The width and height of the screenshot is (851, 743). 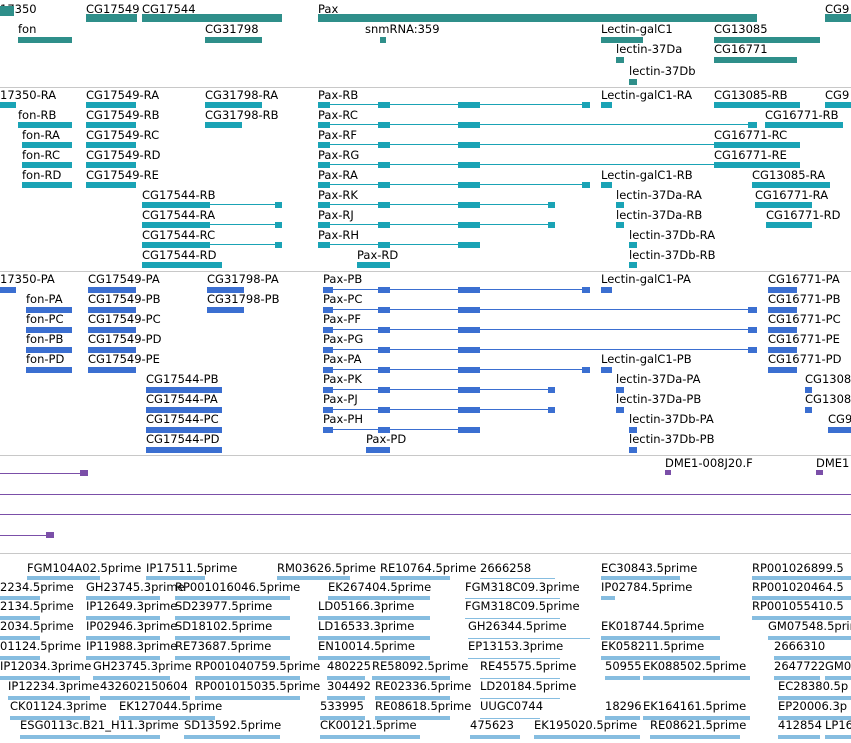 What do you see at coordinates (659, 399) in the screenshot?
I see `feature-label: lectin-37Da-PB` at bounding box center [659, 399].